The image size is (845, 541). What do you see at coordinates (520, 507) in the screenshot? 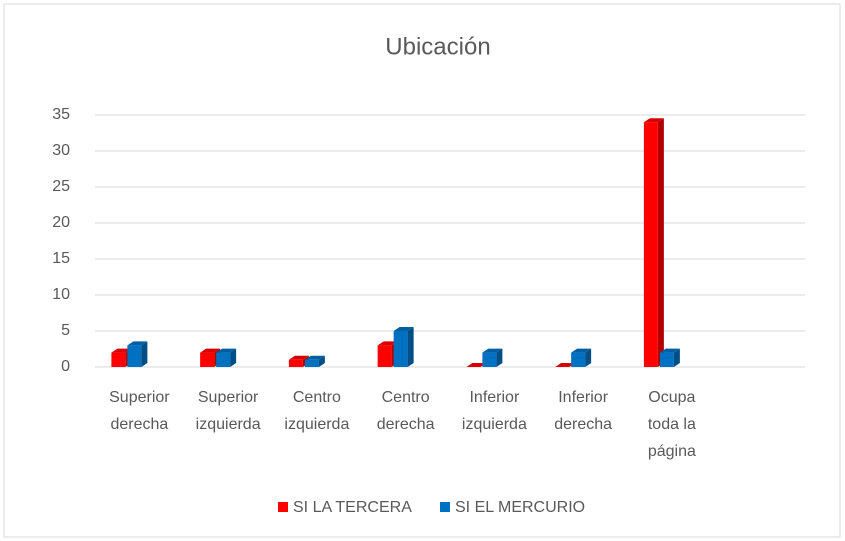
I see `legend-label: SI EL MERCURIO` at bounding box center [520, 507].